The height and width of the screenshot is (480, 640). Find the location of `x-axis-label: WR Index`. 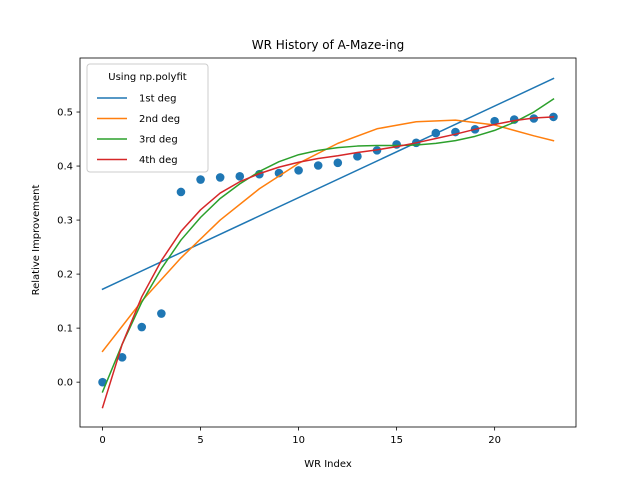

x-axis-label: WR Index is located at coordinates (328, 464).